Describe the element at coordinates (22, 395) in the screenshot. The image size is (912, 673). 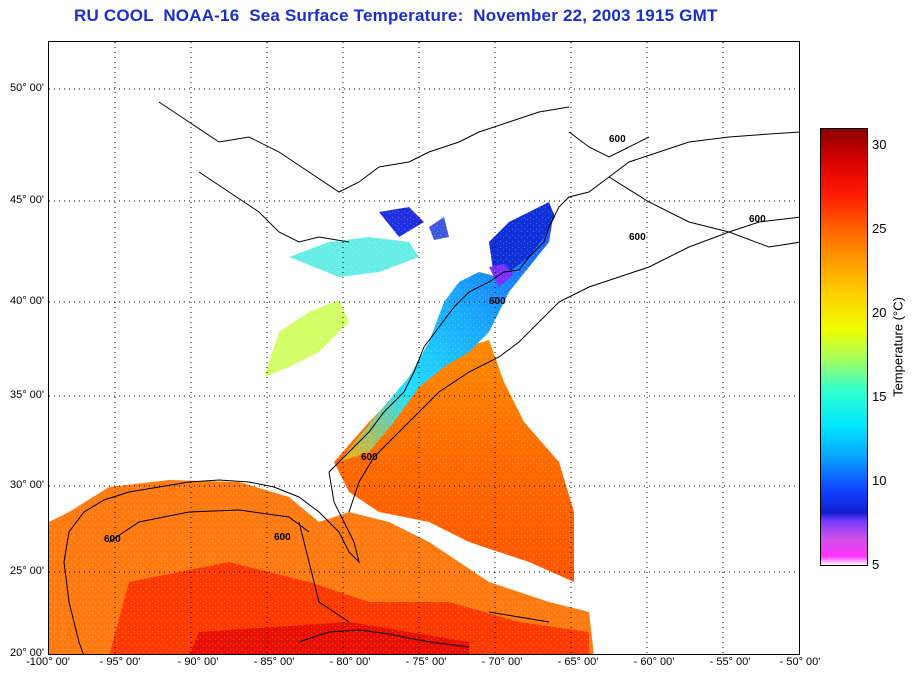
I see `lat-label: 35° 00'` at that location.